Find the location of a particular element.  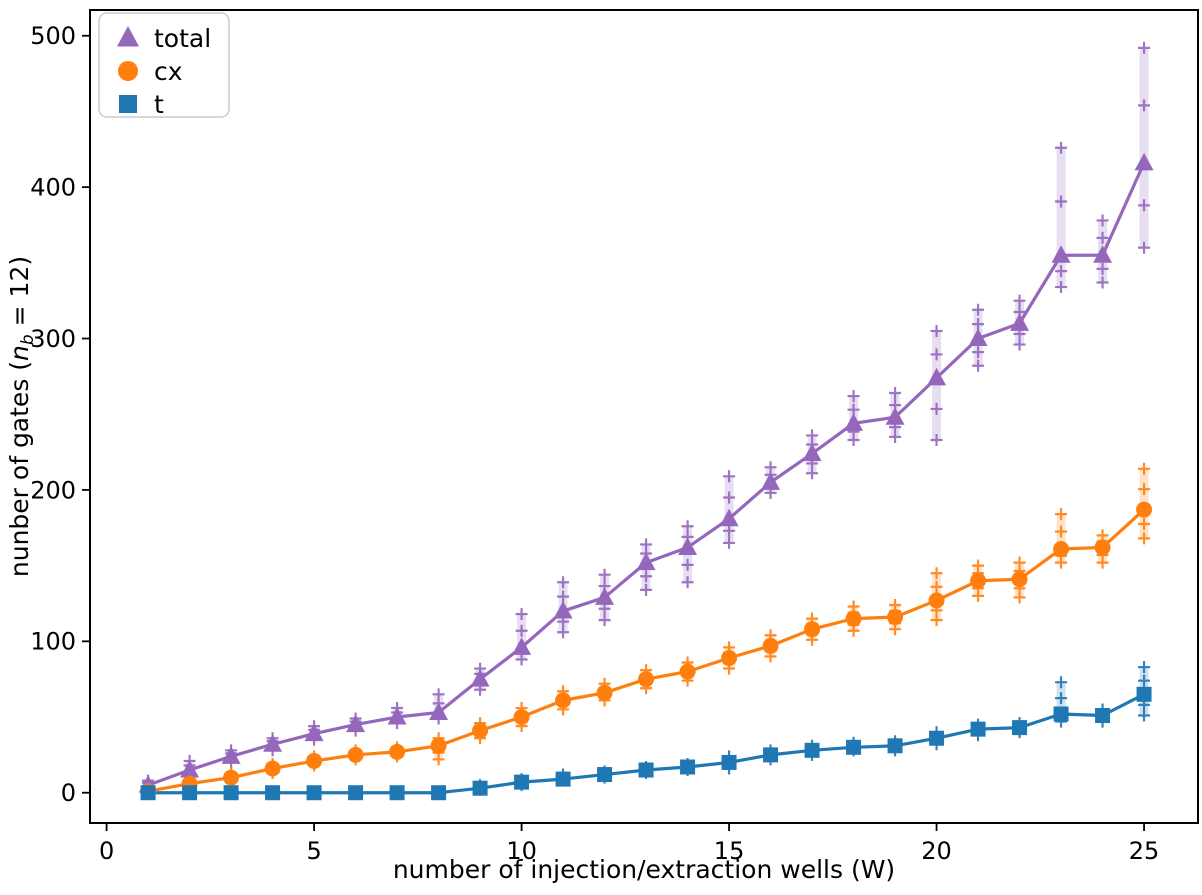

y-tick-label-200: 200 is located at coordinates (53, 490).